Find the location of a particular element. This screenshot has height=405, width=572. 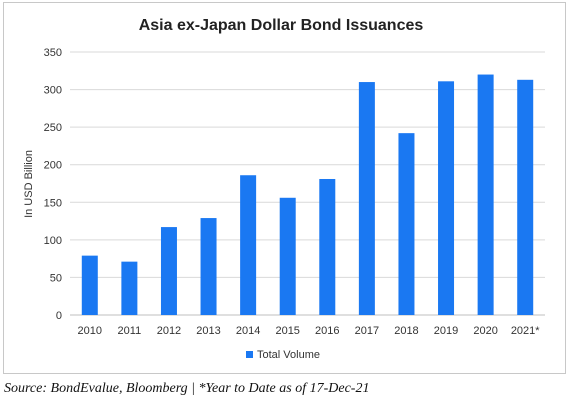

bar-2013 is located at coordinates (208, 266).